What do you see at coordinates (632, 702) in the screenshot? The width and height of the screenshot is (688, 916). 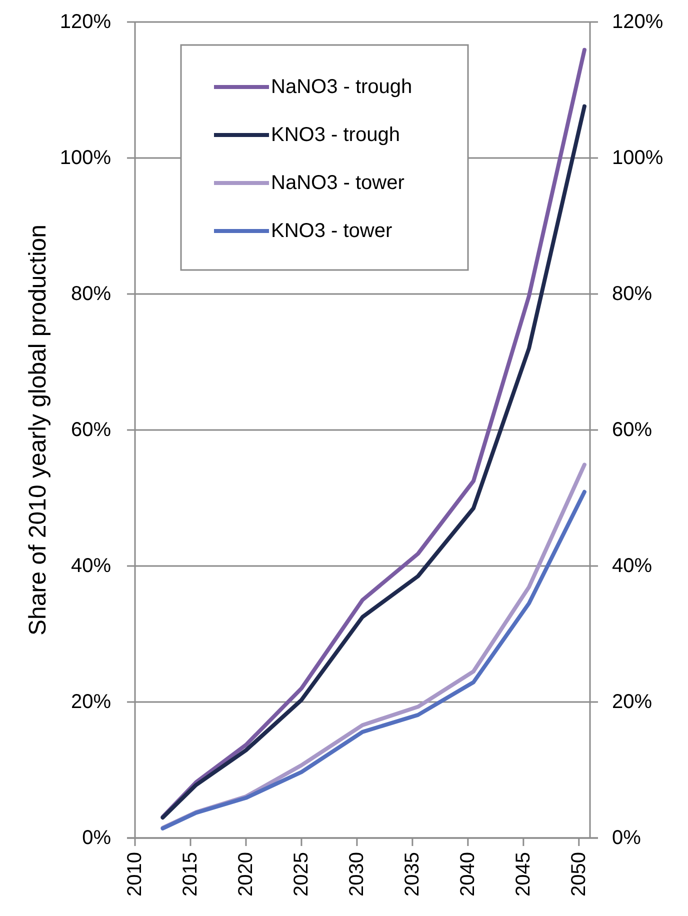 I see `y2-tick-label: 20%` at bounding box center [632, 702].